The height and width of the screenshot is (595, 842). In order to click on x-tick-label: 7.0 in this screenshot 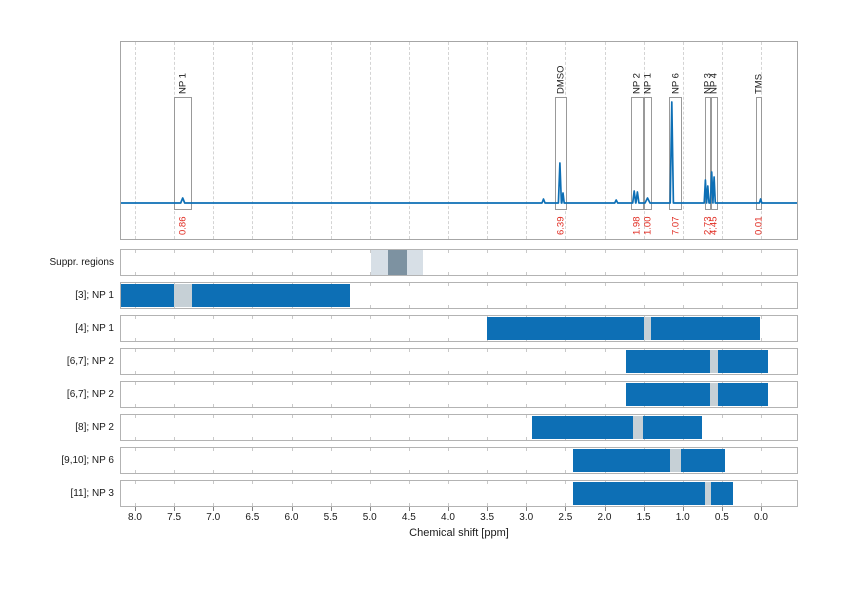, I will do `click(213, 517)`.